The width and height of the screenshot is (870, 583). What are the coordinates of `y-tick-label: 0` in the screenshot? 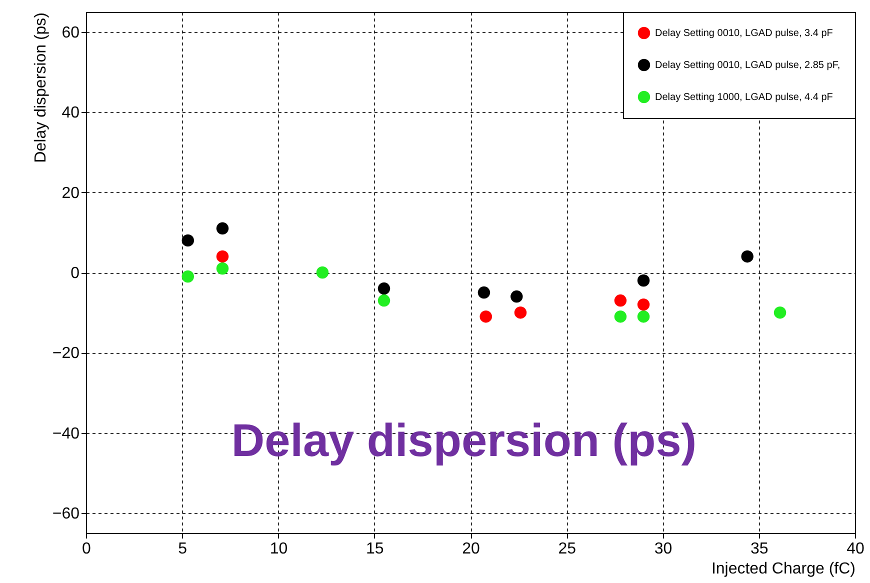 It's located at (75, 273).